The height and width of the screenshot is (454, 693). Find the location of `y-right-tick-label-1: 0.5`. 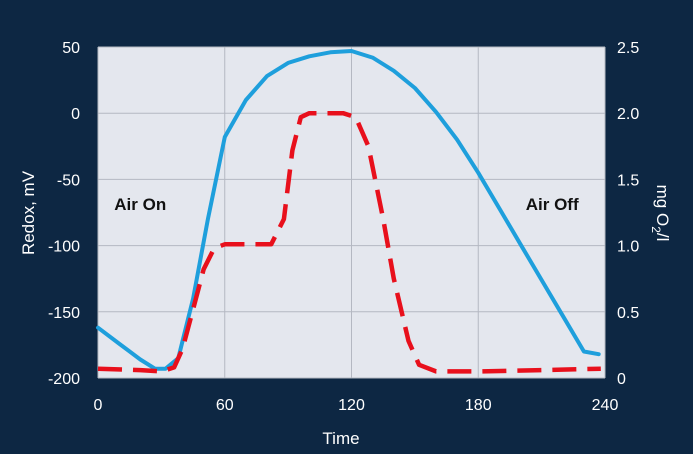

y-right-tick-label-1: 0.5 is located at coordinates (628, 313).